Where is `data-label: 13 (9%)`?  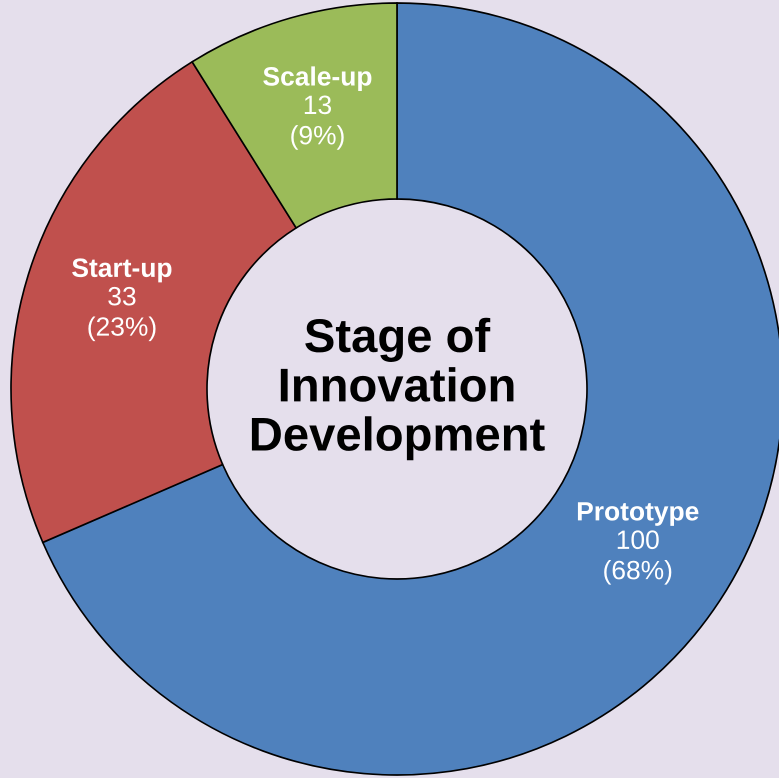 data-label: 13 (9%) is located at coordinates (317, 123).